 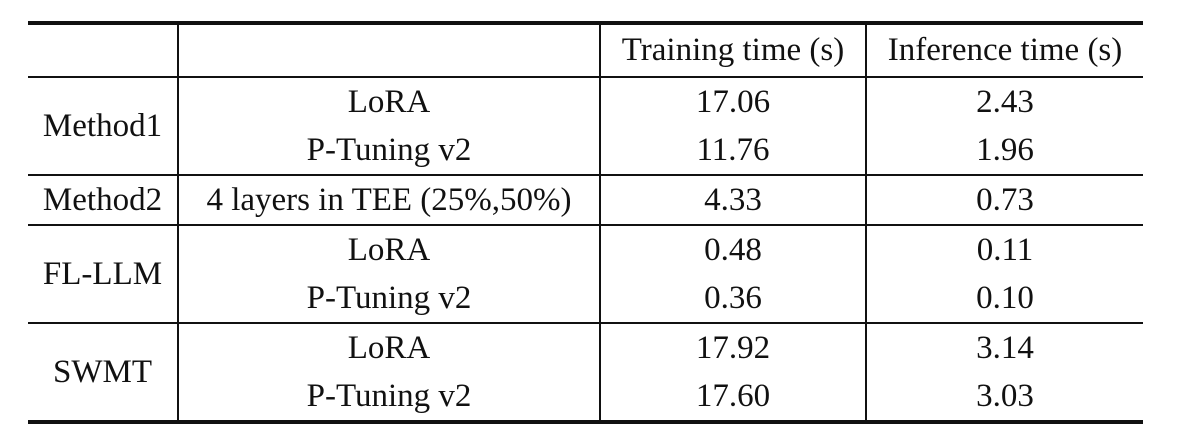 I want to click on table-row: P-Tuning v2 11.76 1.96, so click(x=585, y=150).